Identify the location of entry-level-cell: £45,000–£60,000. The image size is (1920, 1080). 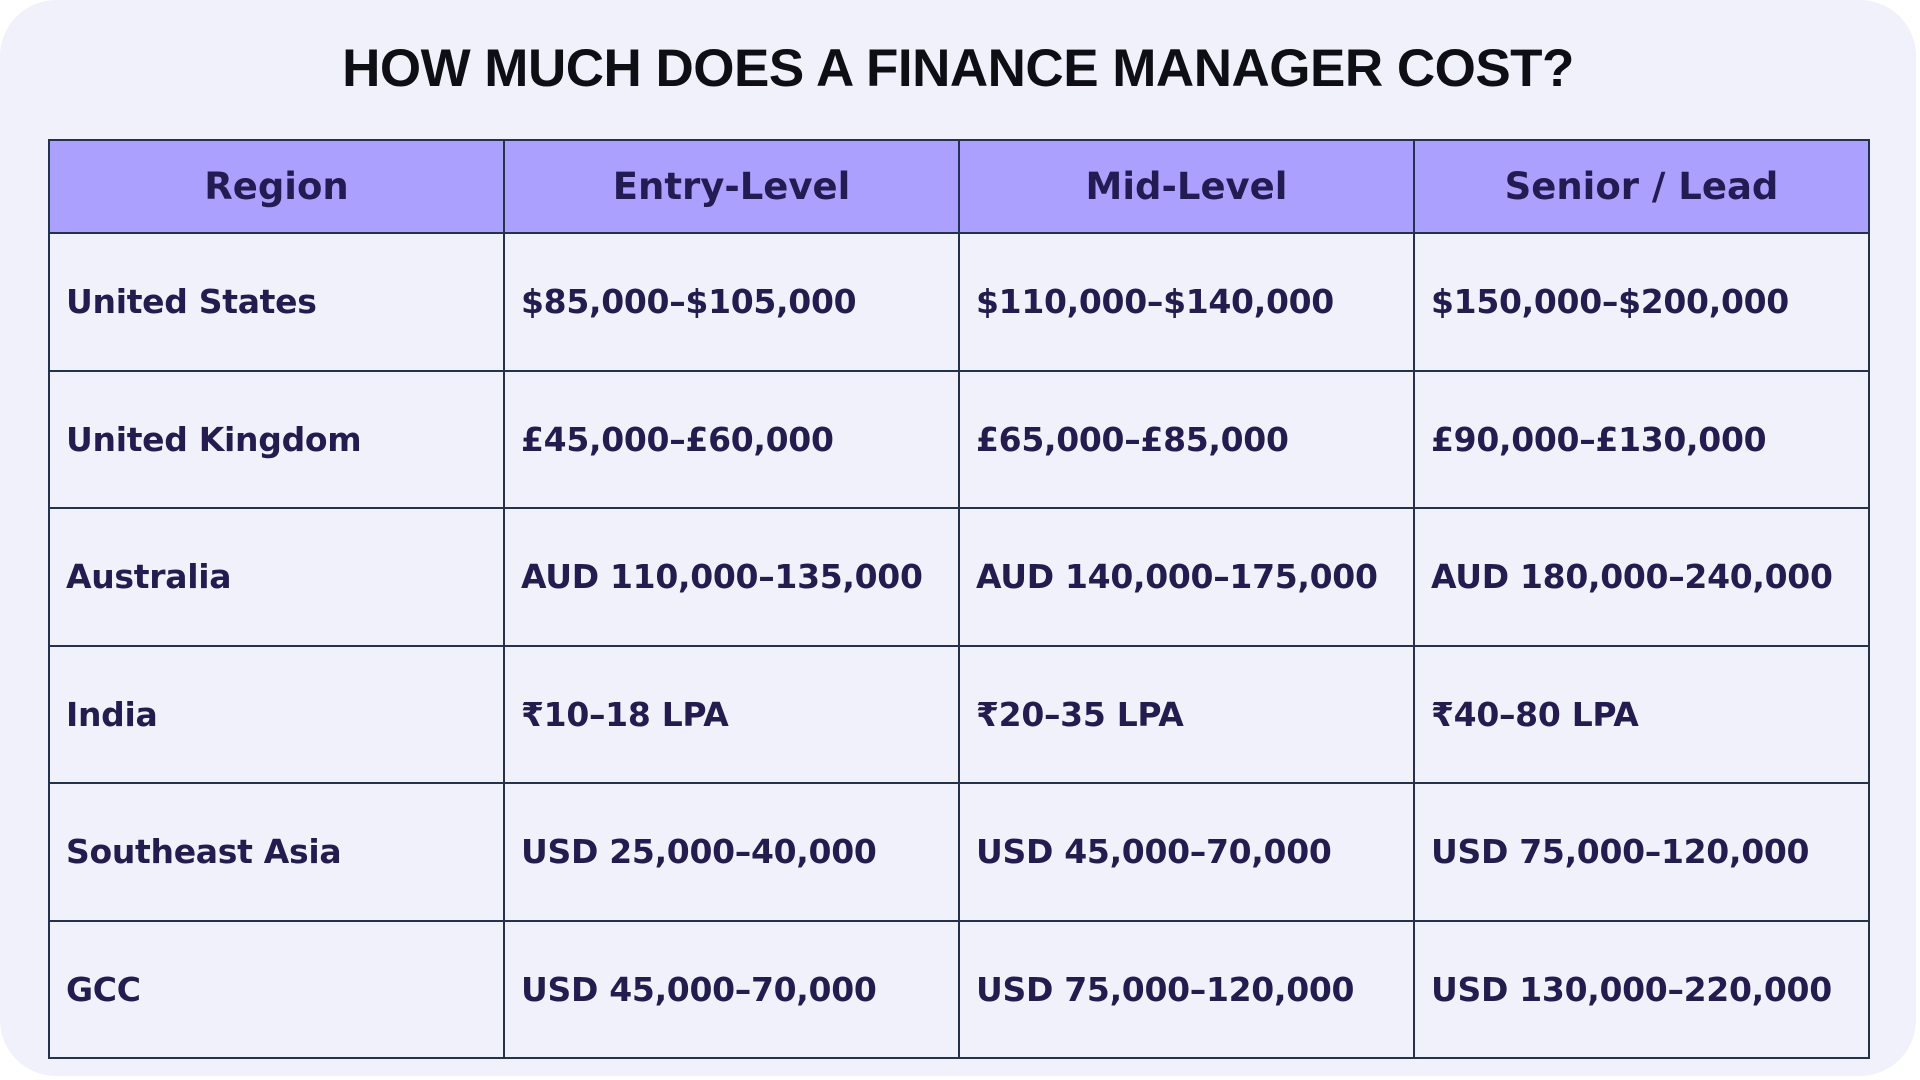
(731, 439).